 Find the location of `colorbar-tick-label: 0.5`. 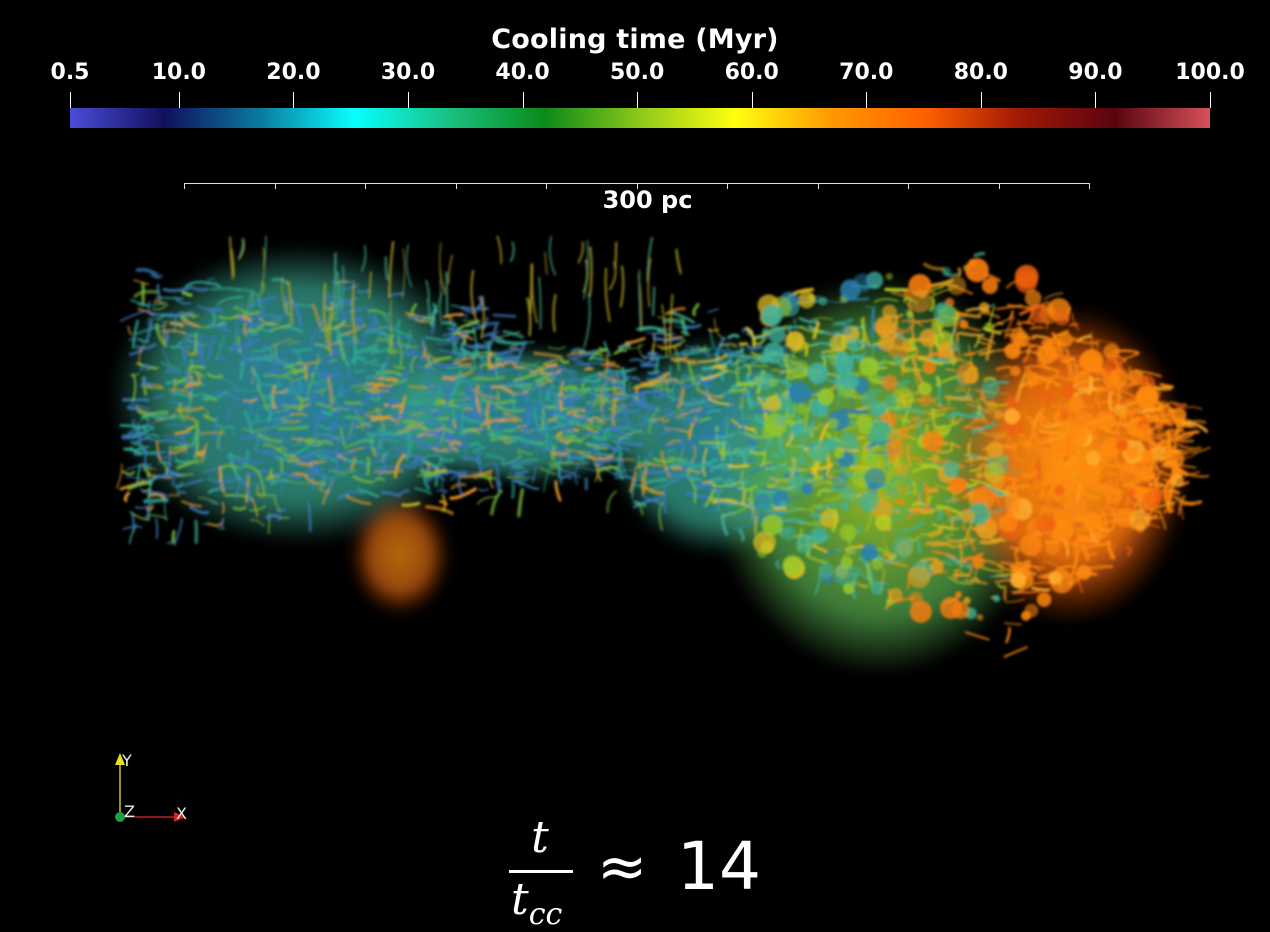

colorbar-tick-label: 0.5 is located at coordinates (70, 72).